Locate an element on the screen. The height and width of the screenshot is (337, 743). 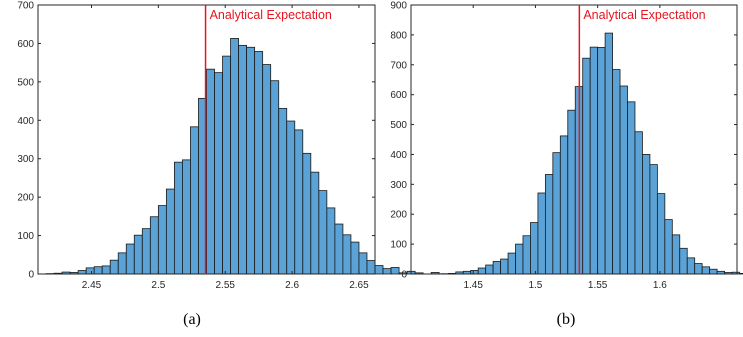
panel-b-x-tick-label: 1.6 is located at coordinates (660, 285).